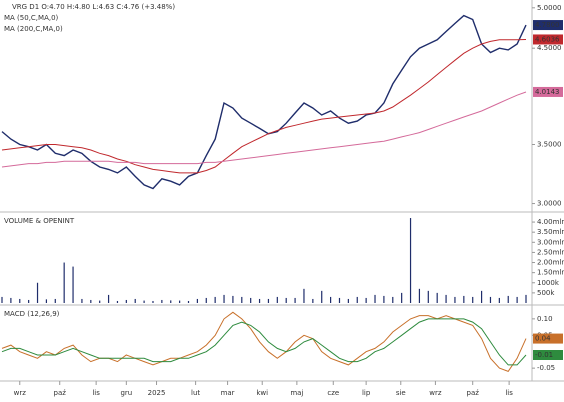 This screenshot has width=564, height=402. What do you see at coordinates (32, 314) in the screenshot?
I see `panel-title: MACD (12,26,9)` at bounding box center [32, 314].